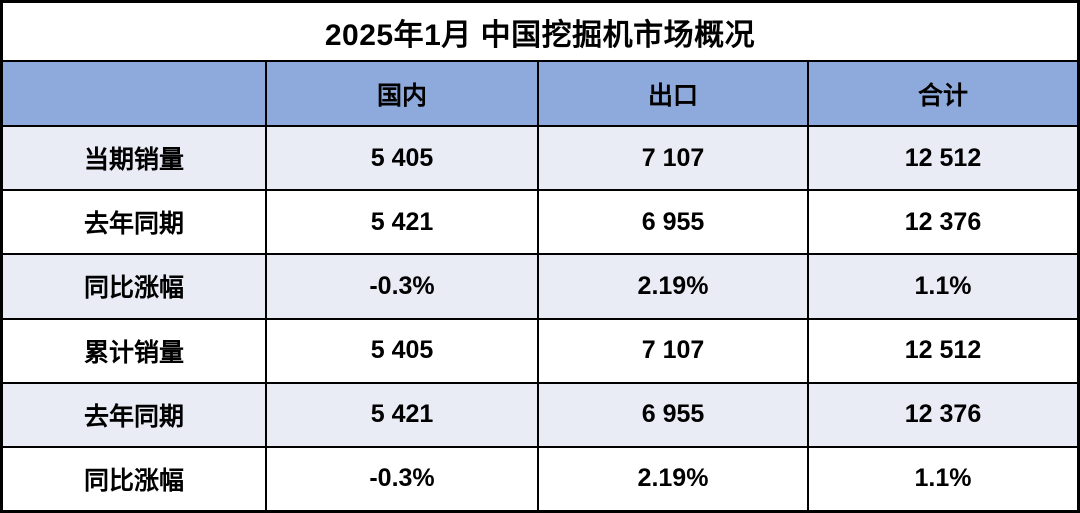 This screenshot has height=513, width=1080. I want to click on table-row-last-year-same-period: 去年同期 5 421 6 955 12 376, so click(540, 223).